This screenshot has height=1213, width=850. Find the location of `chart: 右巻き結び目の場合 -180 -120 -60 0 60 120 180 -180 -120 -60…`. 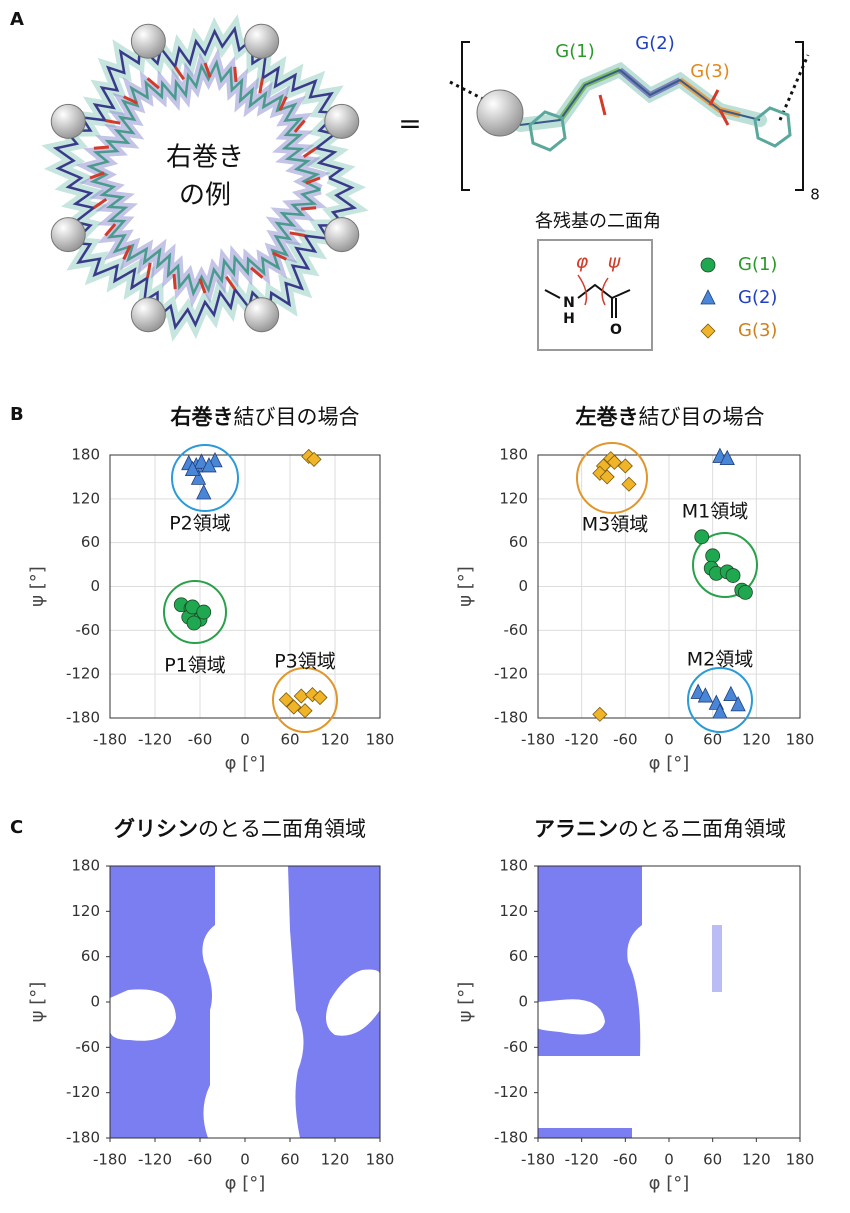

chart: 右巻き結び目の場合 -180 -120 -60 0 60 120 180 -180 -120 -60… is located at coordinates (210, 589).